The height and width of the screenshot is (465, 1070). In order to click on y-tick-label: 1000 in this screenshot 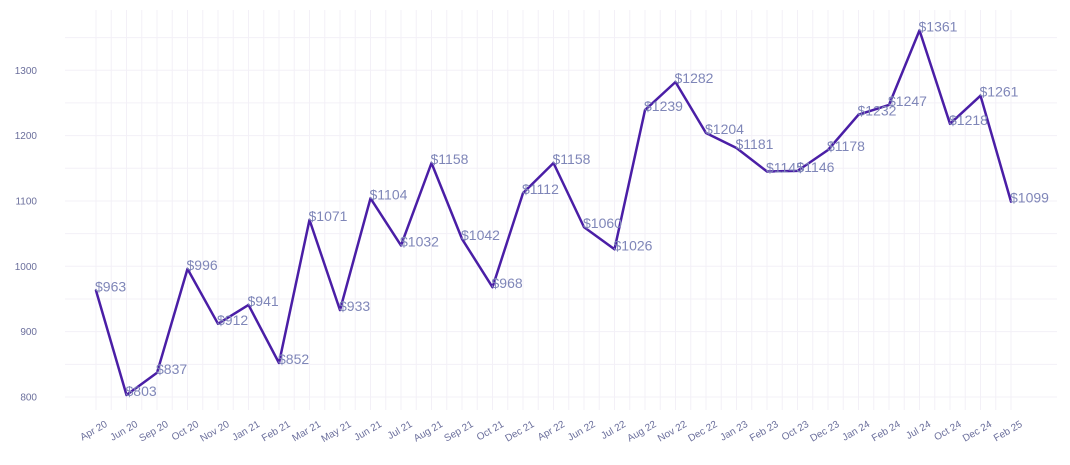, I will do `click(26, 267)`.